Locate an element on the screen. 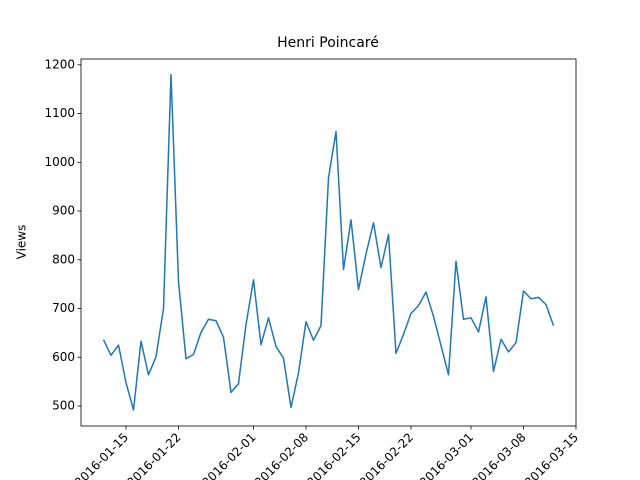  y-tick-label: 900 is located at coordinates (63, 211).